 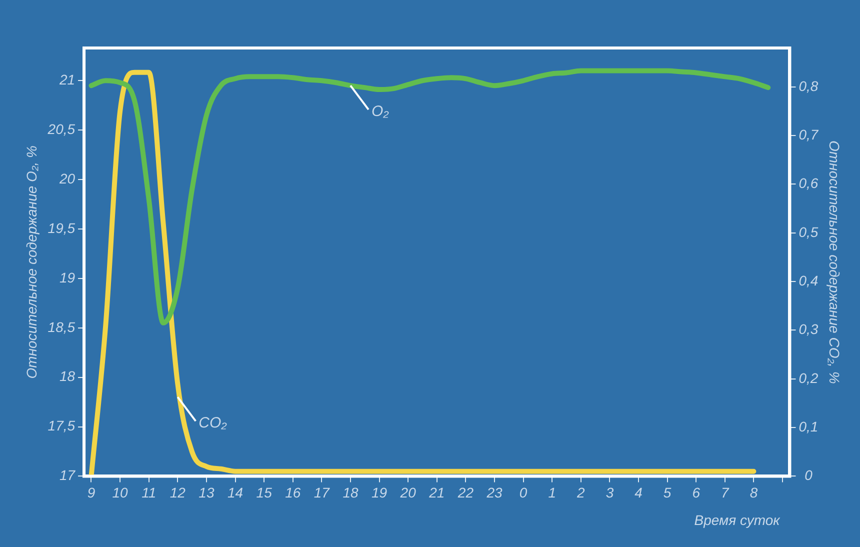 What do you see at coordinates (581, 492) in the screenshot?
I see `x-tick-label: 2` at bounding box center [581, 492].